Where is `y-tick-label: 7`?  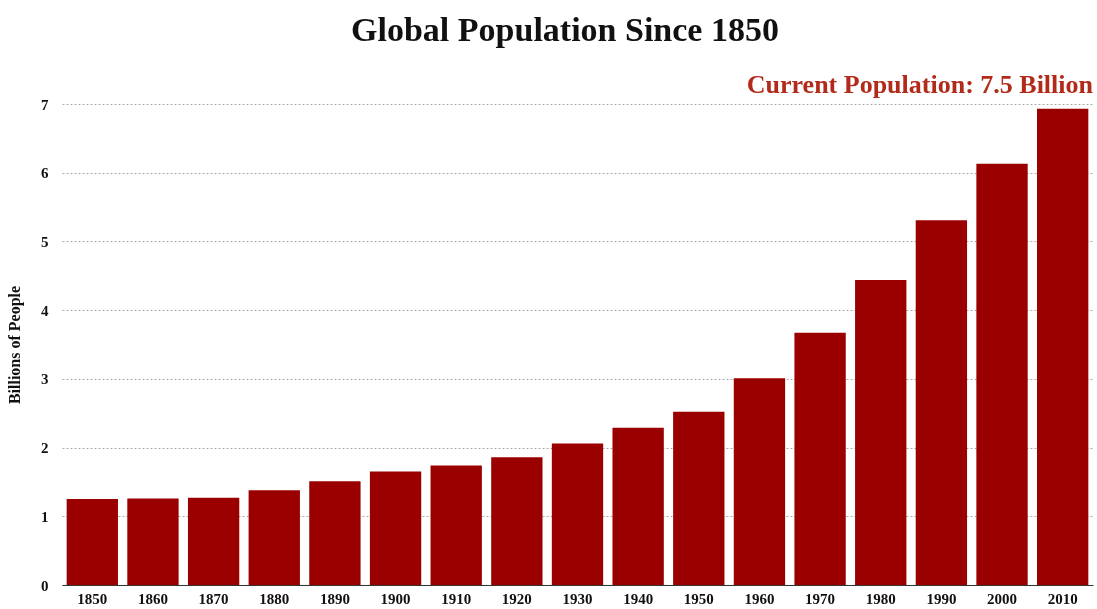
y-tick-label: 7 is located at coordinates (45, 104).